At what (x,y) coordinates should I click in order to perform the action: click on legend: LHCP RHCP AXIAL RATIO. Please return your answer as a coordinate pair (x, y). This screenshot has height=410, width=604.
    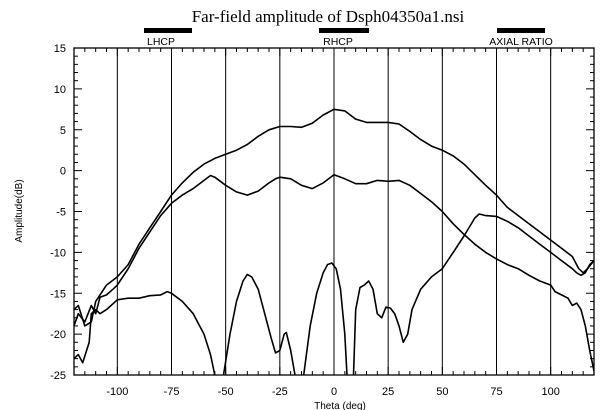
    Looking at the image, I should click on (348, 38).